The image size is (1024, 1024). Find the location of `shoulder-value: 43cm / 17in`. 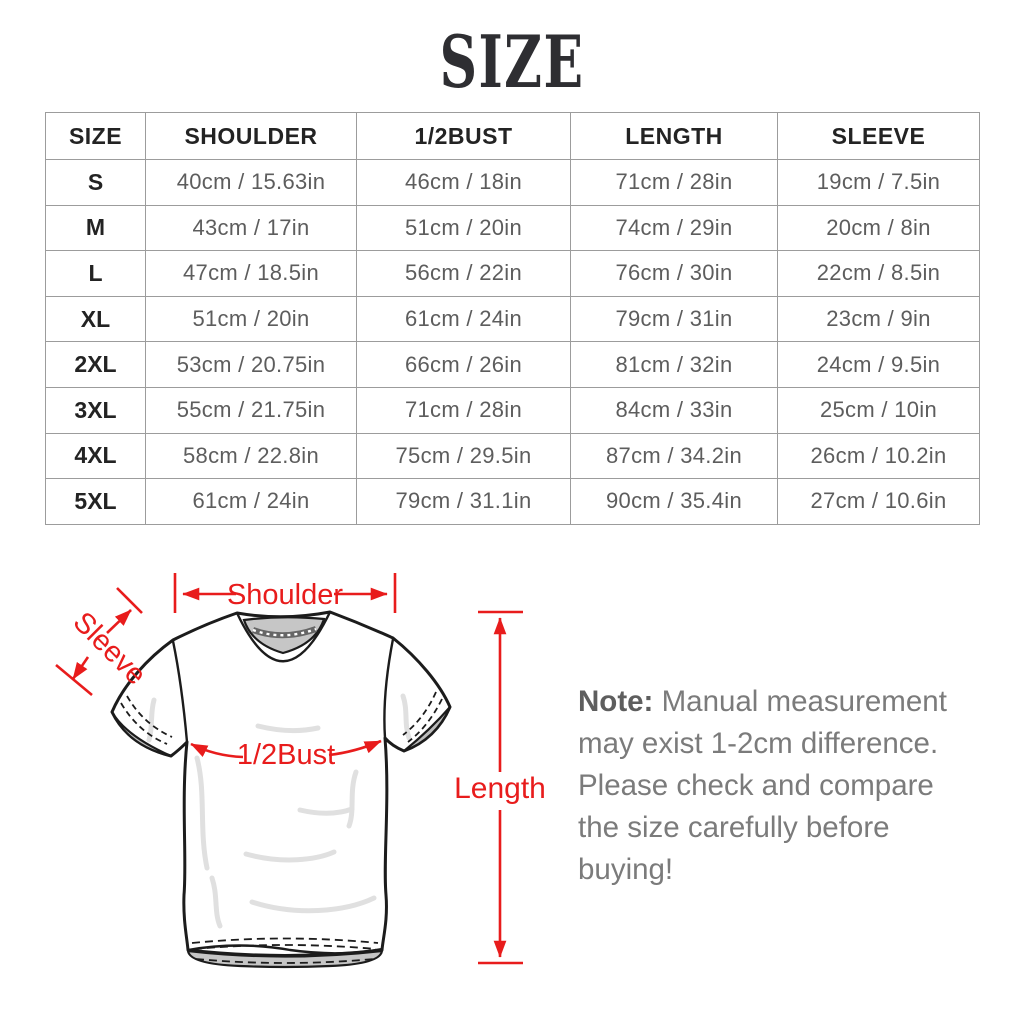

shoulder-value: 43cm / 17in is located at coordinates (251, 228).